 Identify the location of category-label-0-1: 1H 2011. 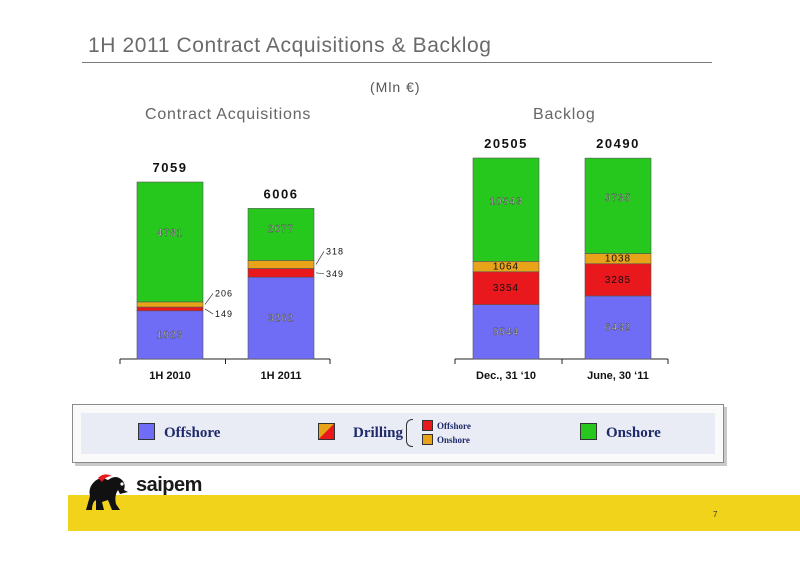
(281, 376).